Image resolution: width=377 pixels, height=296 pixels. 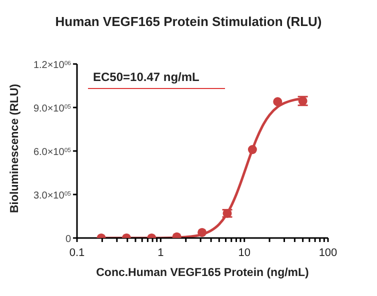 I want to click on x-tick-label: 10, so click(x=244, y=253).